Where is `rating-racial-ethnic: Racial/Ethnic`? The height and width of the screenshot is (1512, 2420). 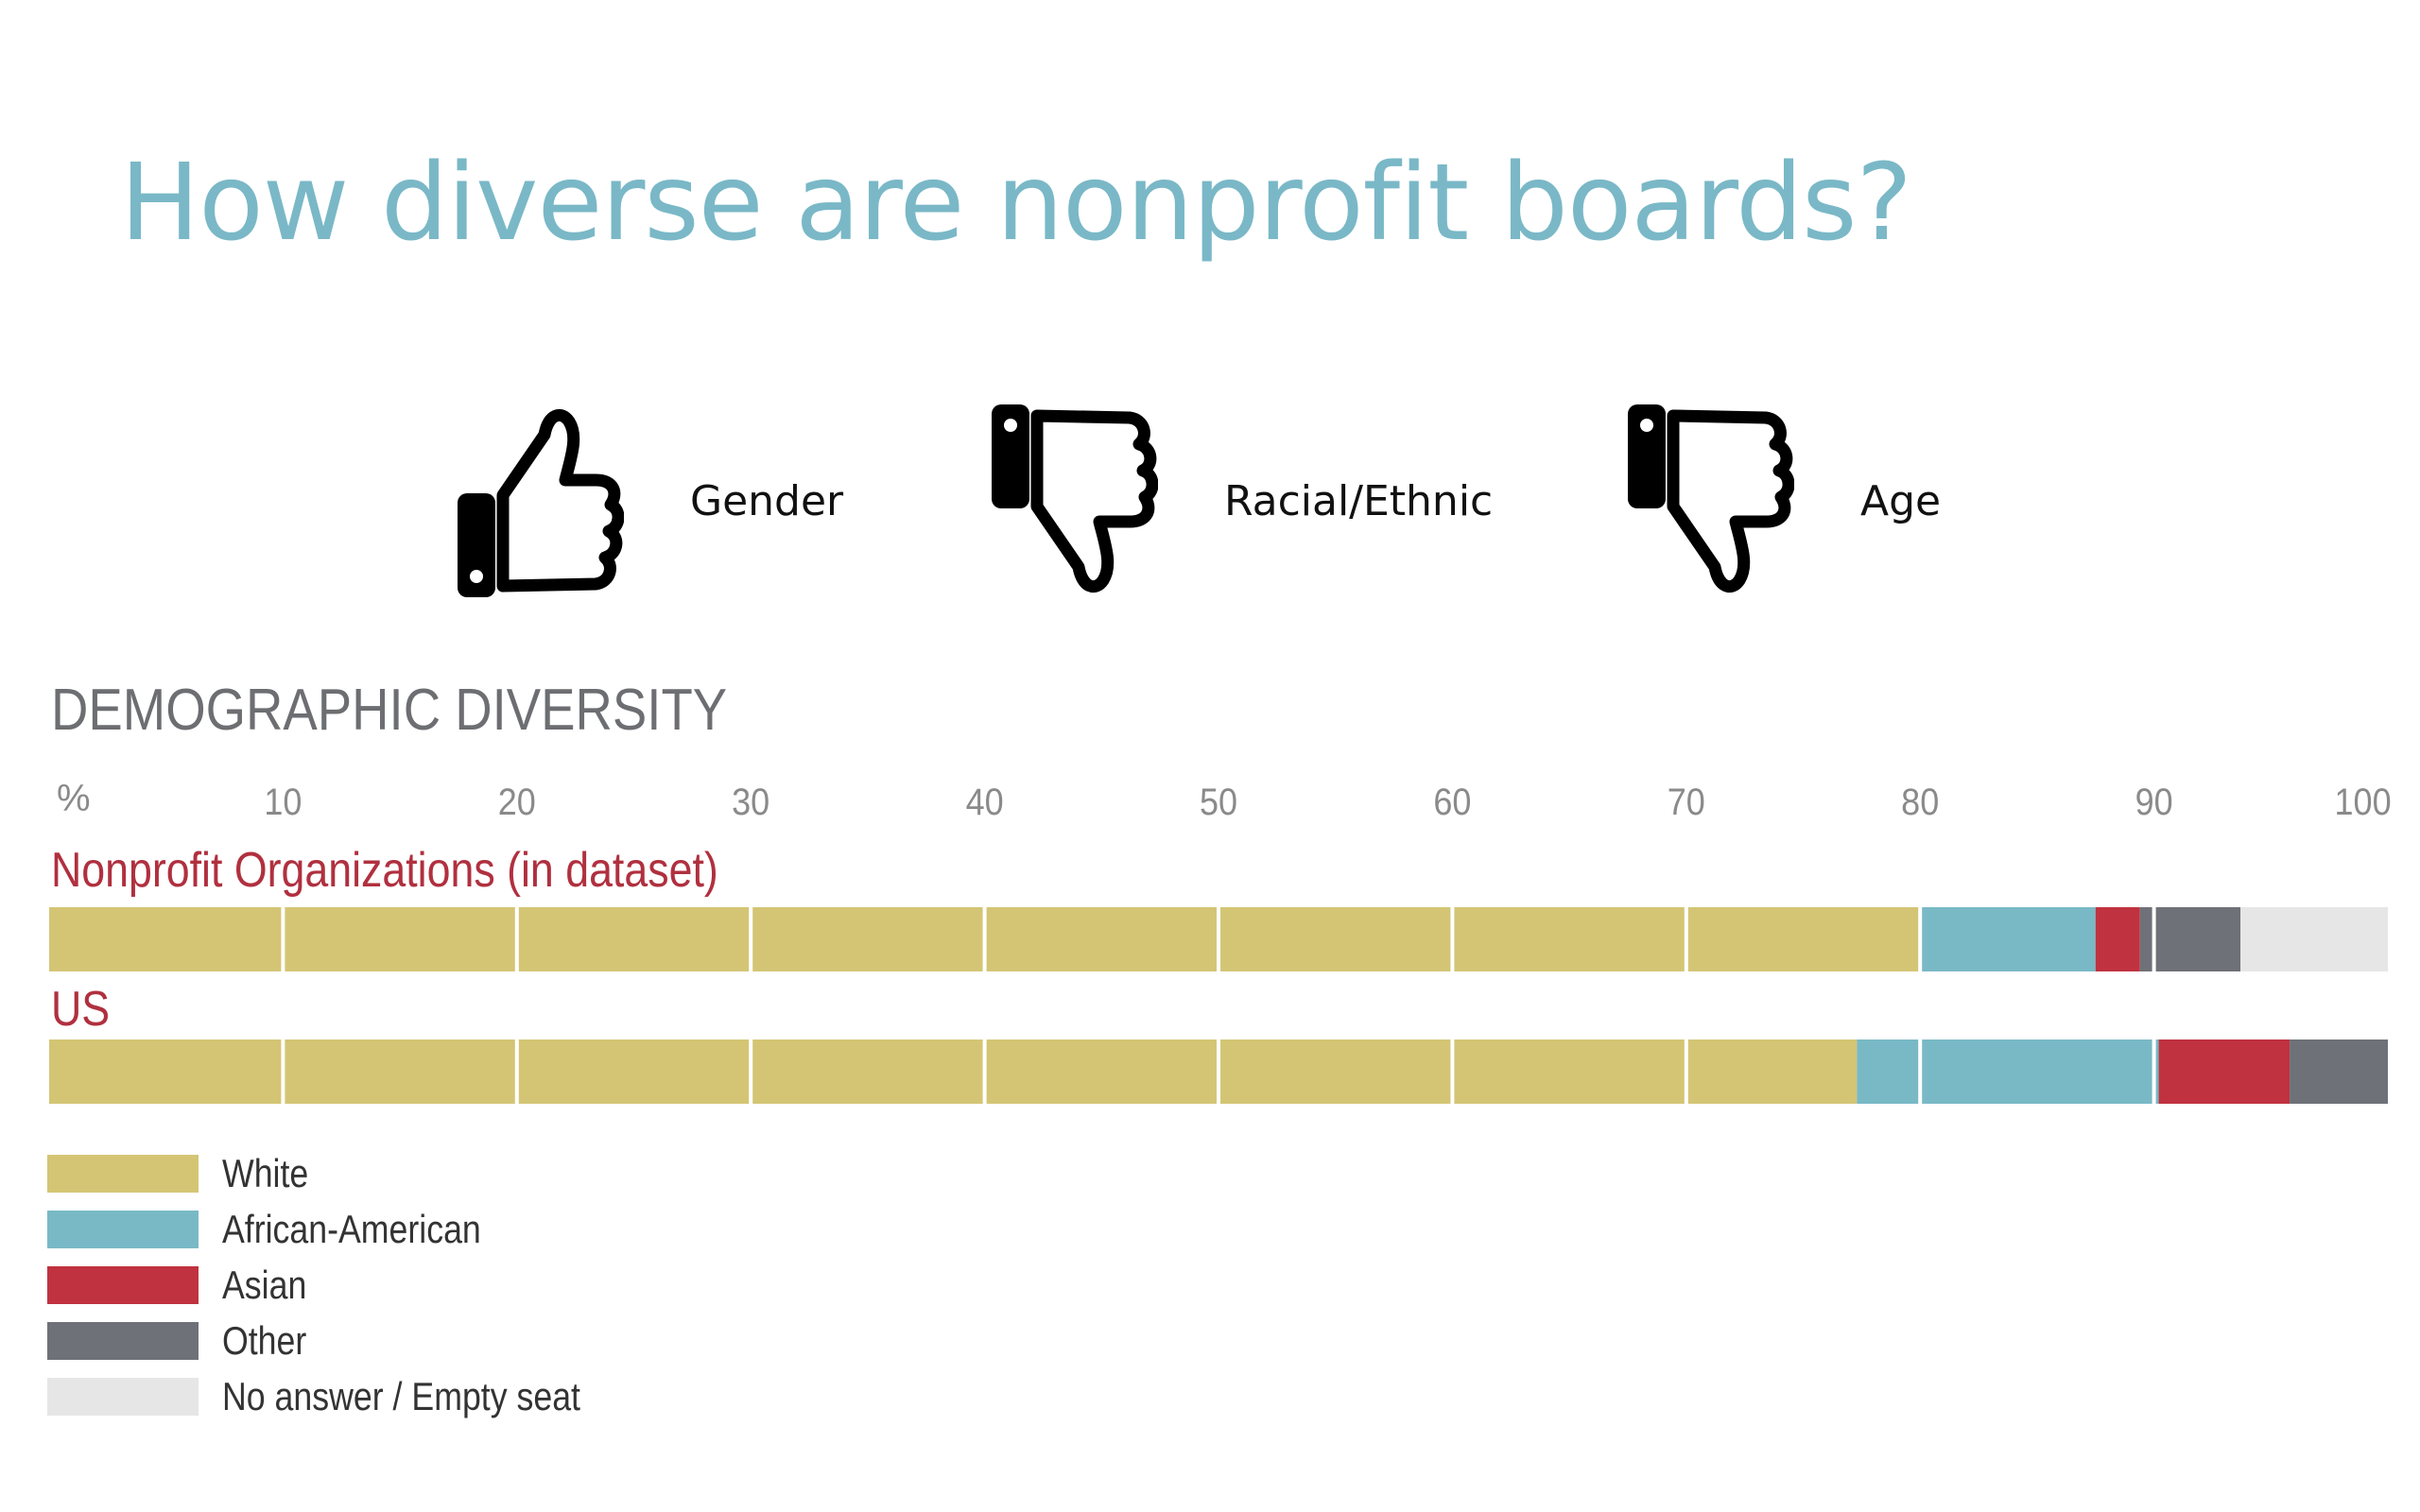
rating-racial-ethnic: Racial/Ethnic is located at coordinates (1235, 501).